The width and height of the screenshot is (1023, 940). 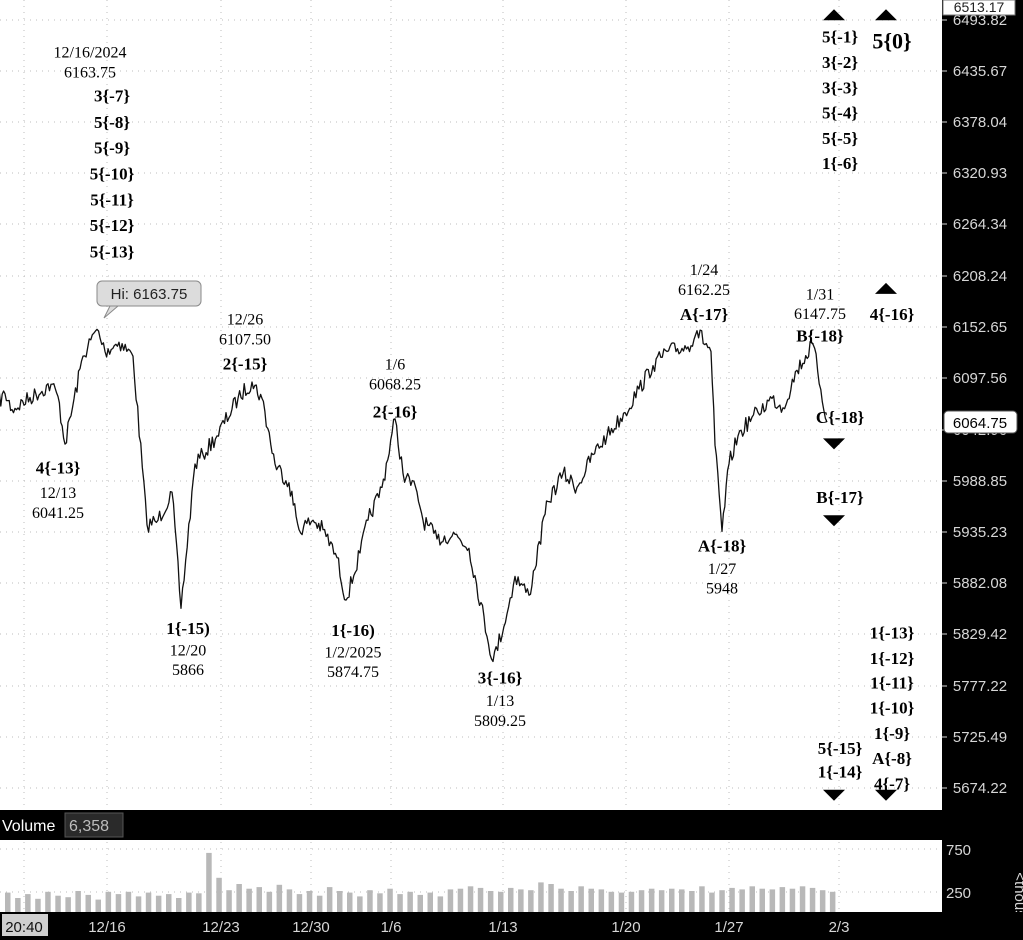 I want to click on y-tick-label: 5674.22, so click(x=980, y=788).